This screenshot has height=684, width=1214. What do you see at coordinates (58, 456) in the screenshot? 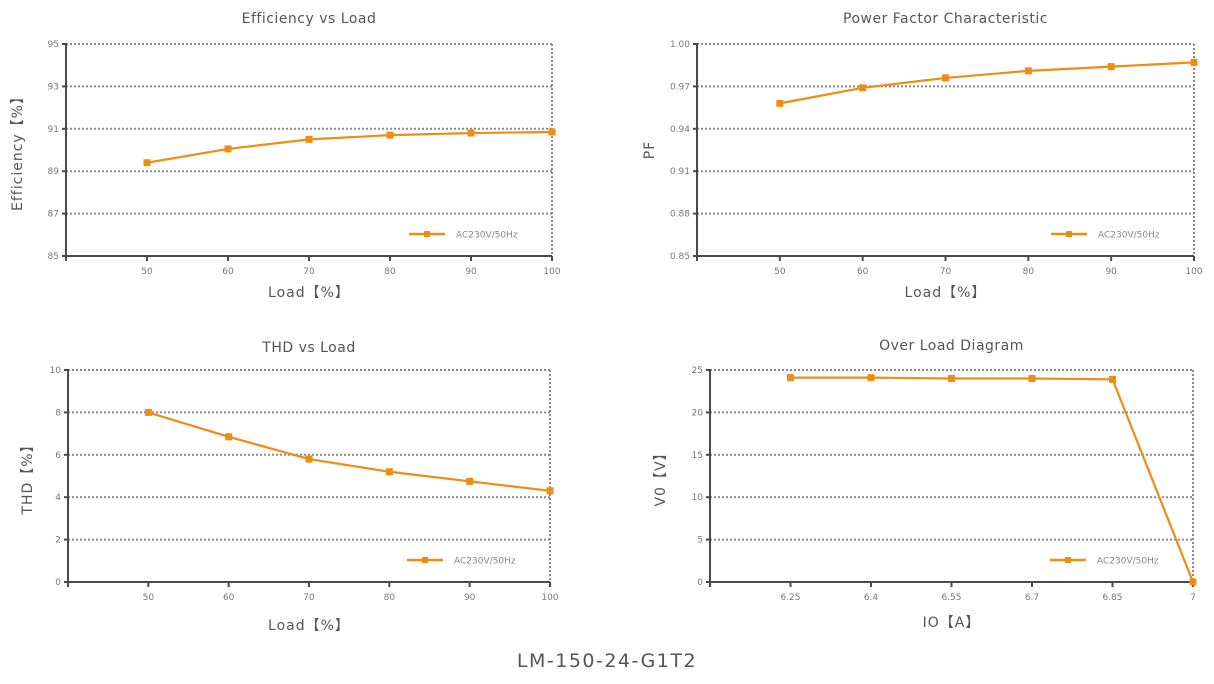
I see `y-tick-label: 6` at bounding box center [58, 456].